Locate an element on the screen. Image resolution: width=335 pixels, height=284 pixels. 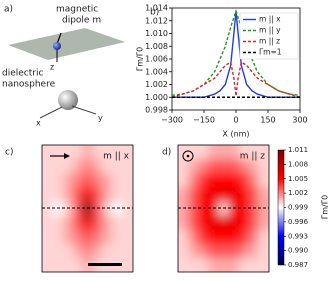
axis-label: x is located at coordinates (38, 123).